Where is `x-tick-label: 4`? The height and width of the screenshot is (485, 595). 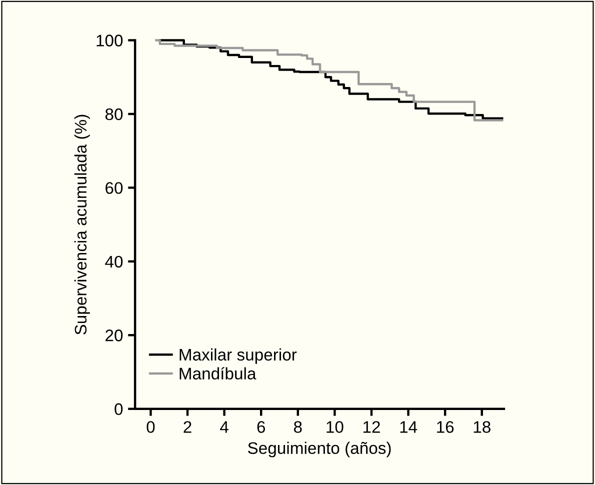
x-tick-label: 4 is located at coordinates (224, 427).